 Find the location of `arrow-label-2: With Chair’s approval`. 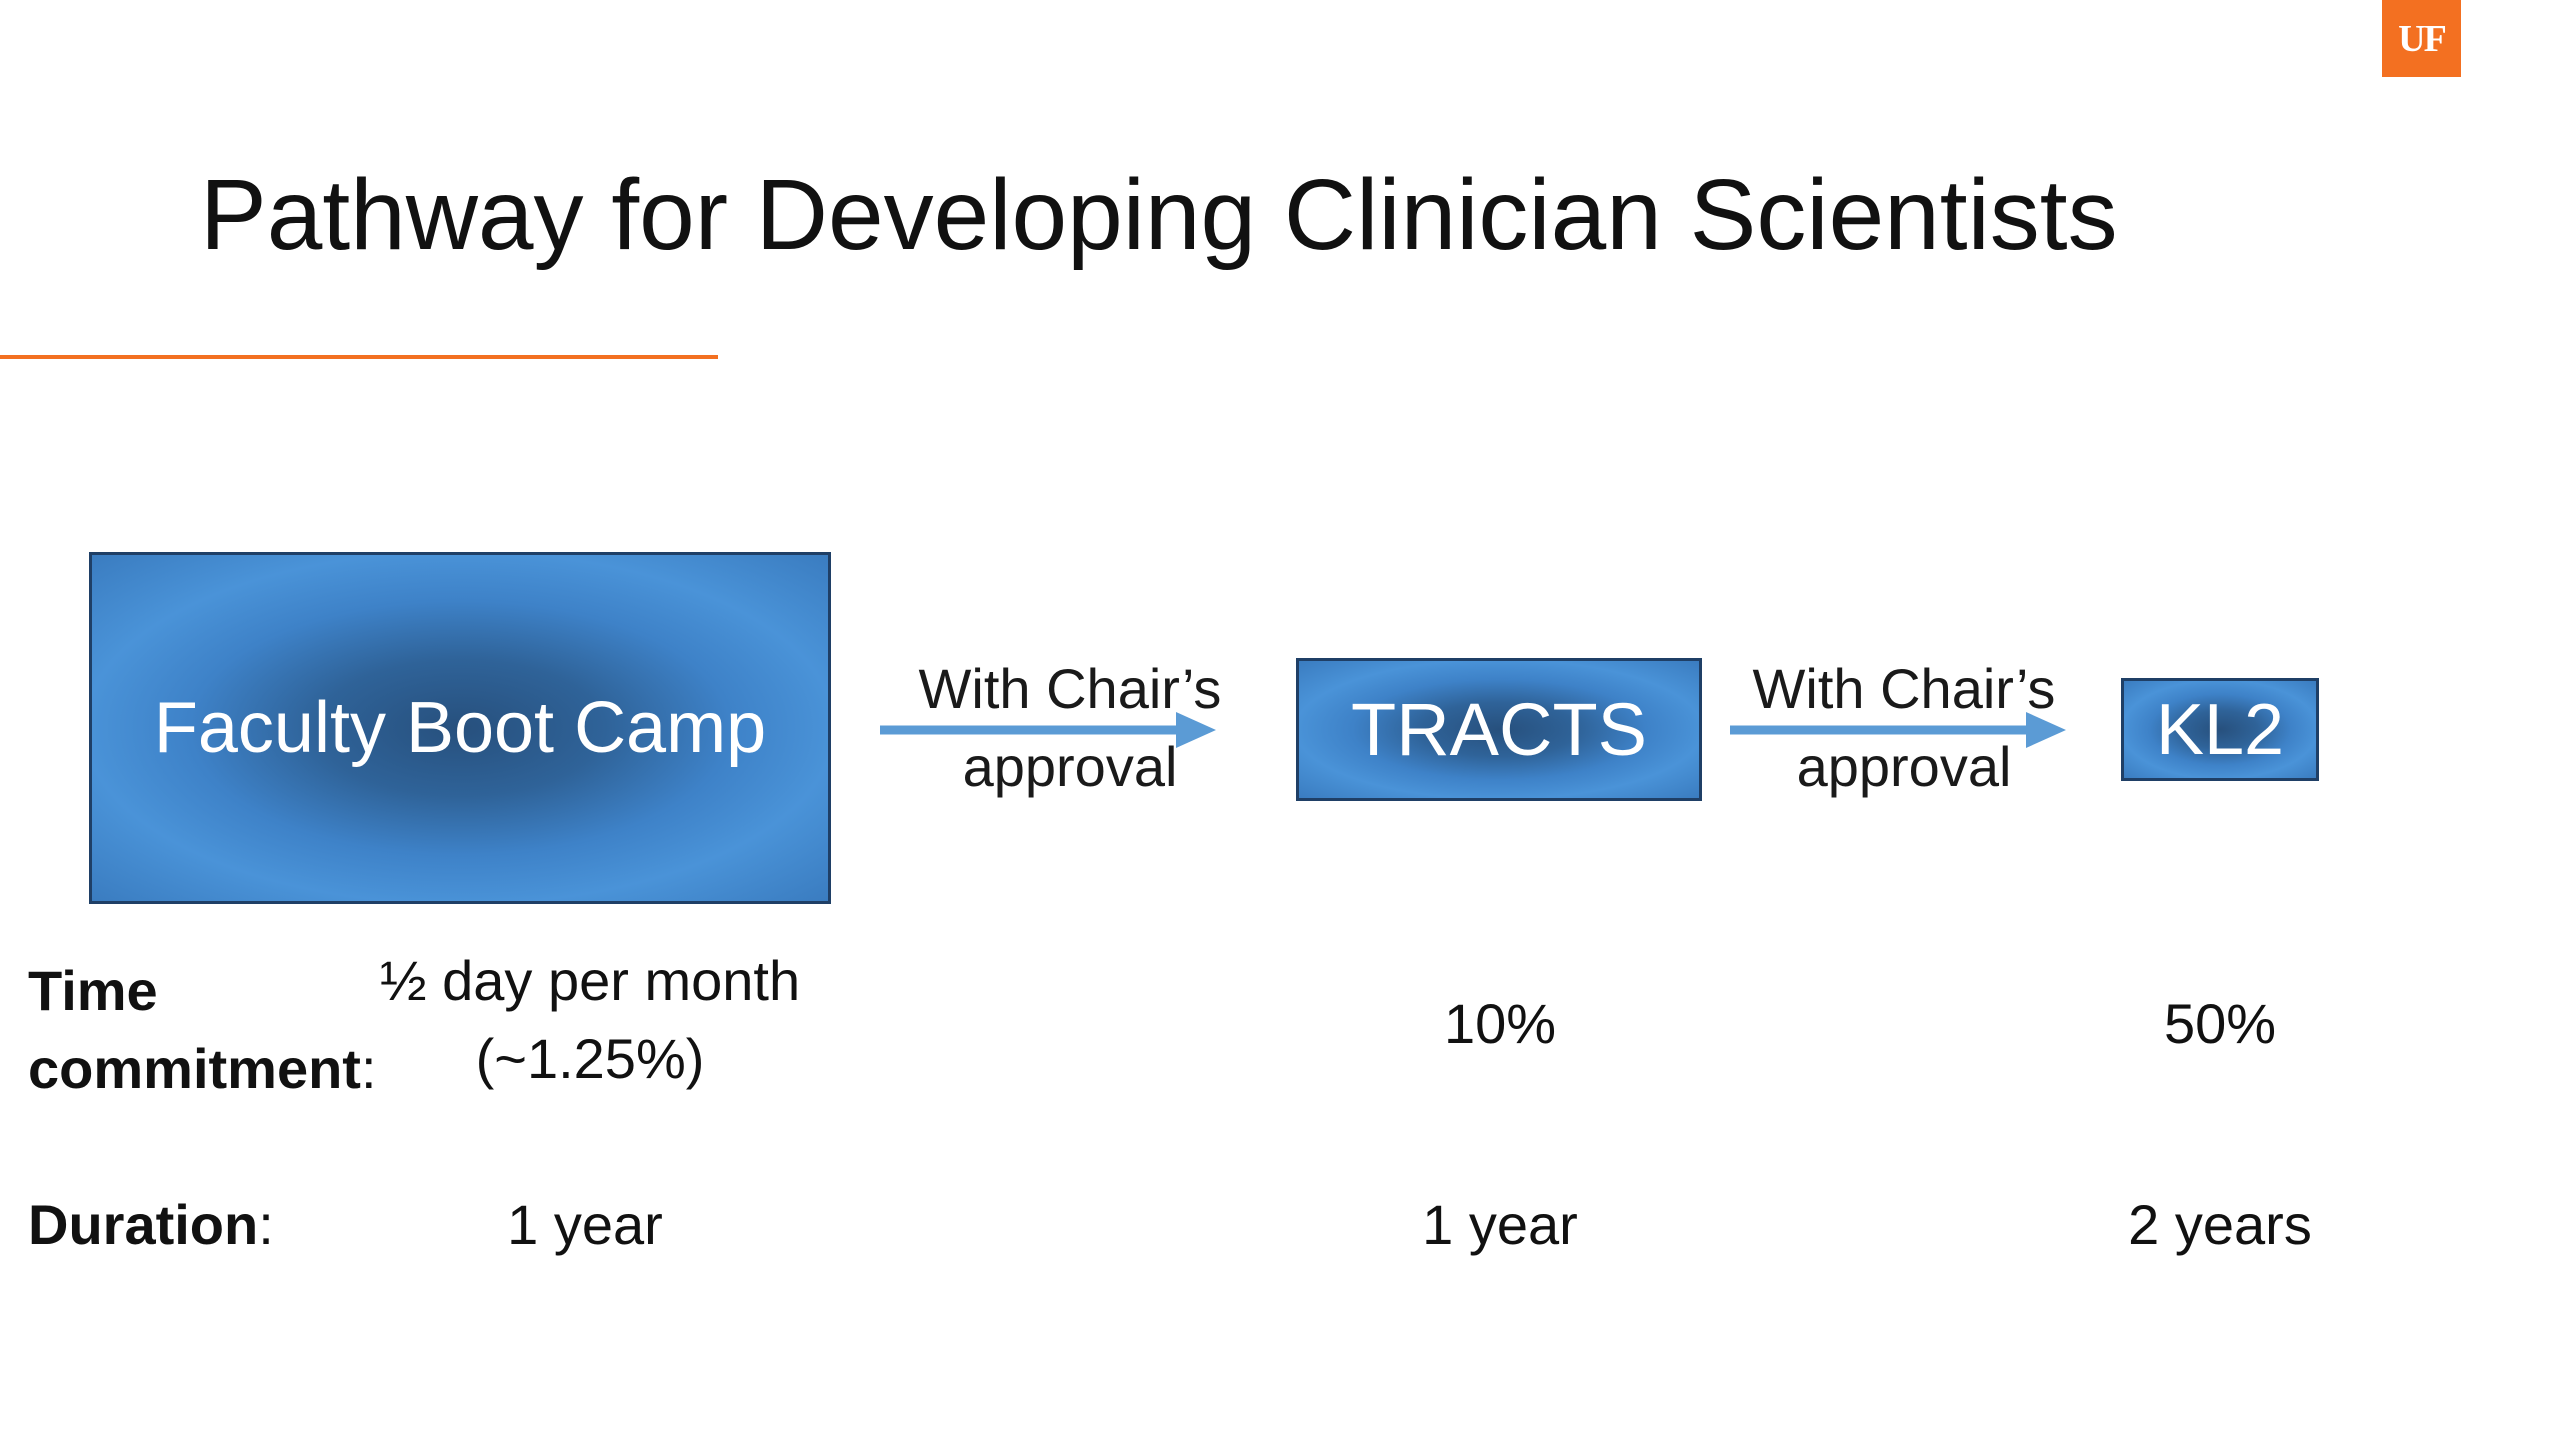

arrow-label-2: With Chair’s approval is located at coordinates (1904, 728).